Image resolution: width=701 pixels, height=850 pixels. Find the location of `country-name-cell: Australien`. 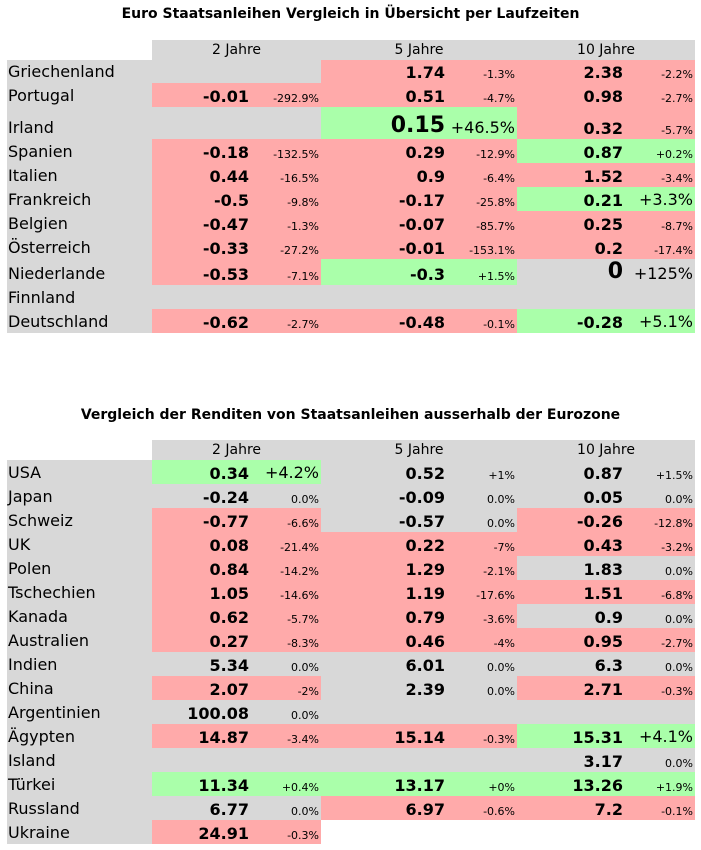

country-name-cell: Australien is located at coordinates (79, 640).